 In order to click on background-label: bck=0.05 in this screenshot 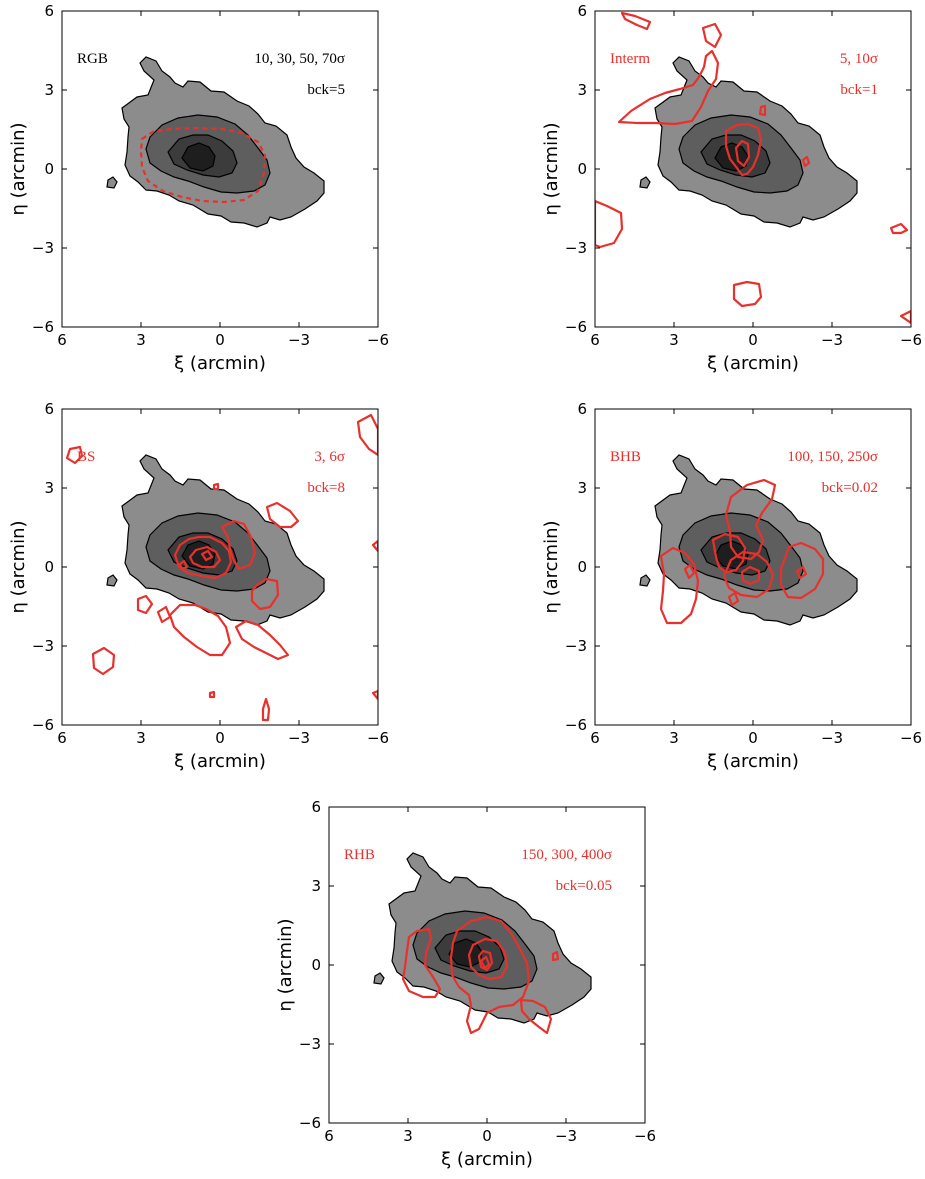, I will do `click(584, 886)`.